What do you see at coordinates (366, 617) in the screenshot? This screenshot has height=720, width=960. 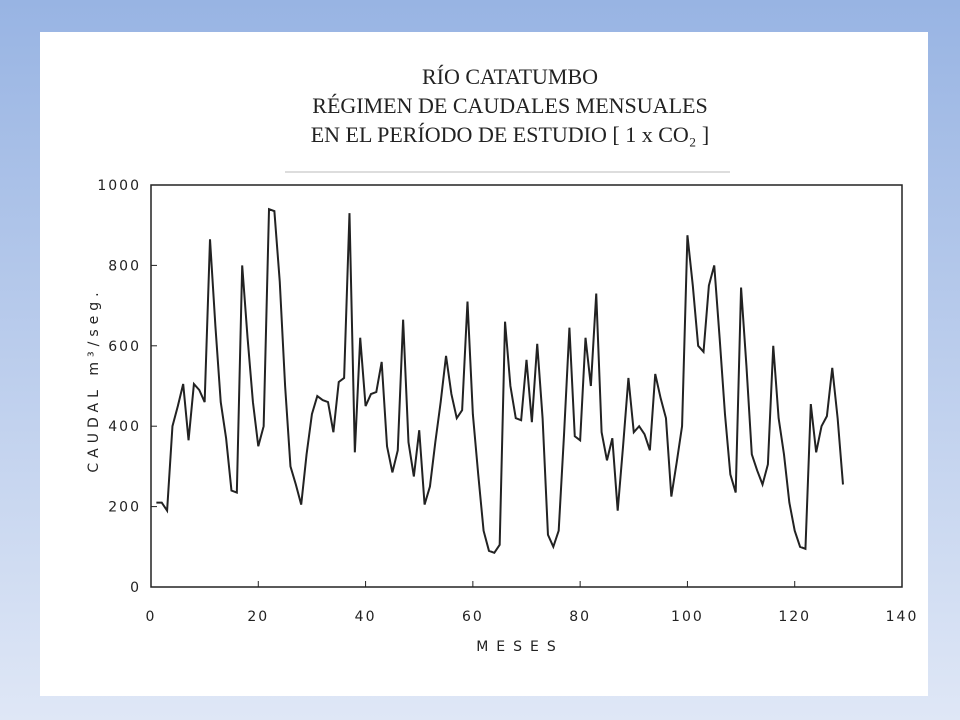 I see `x-tick-label: 40` at bounding box center [366, 617].